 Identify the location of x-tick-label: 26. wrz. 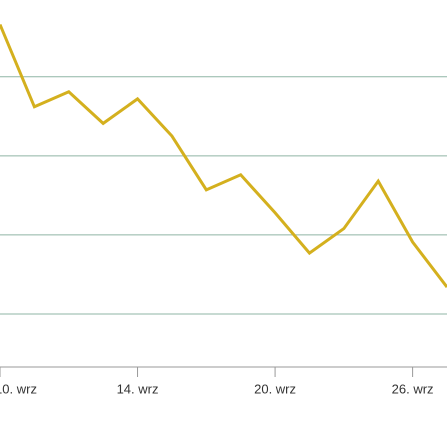
(413, 388).